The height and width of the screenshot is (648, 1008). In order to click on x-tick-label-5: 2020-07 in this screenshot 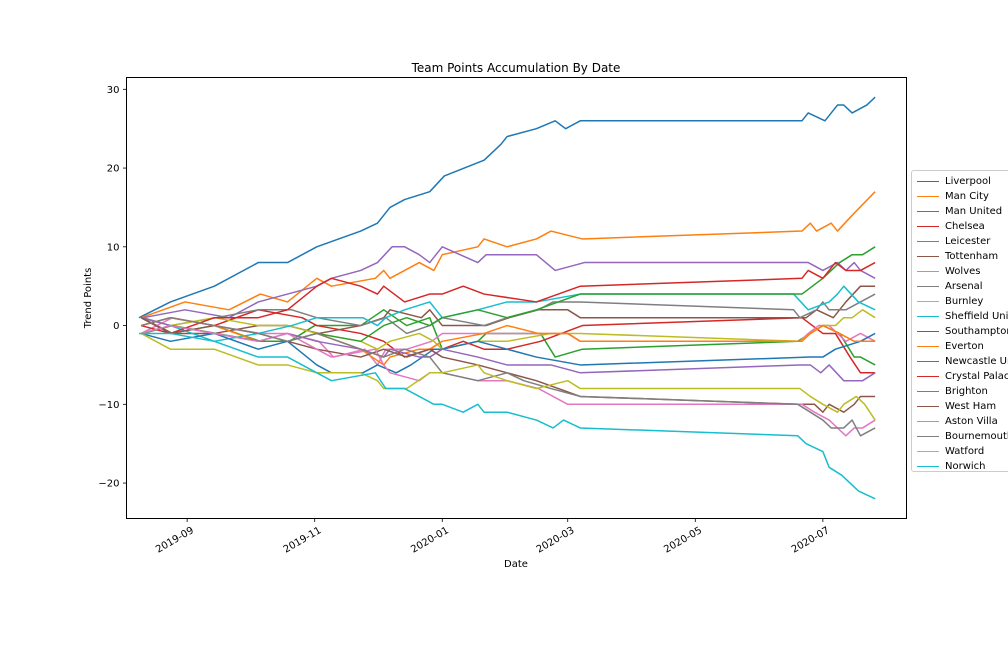, I will do `click(811, 540)`.